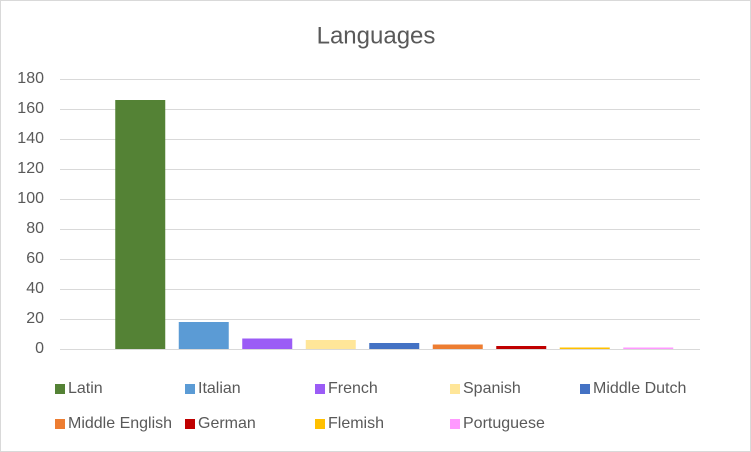 This screenshot has width=751, height=452. What do you see at coordinates (85, 388) in the screenshot?
I see `legend-label: Latin` at bounding box center [85, 388].